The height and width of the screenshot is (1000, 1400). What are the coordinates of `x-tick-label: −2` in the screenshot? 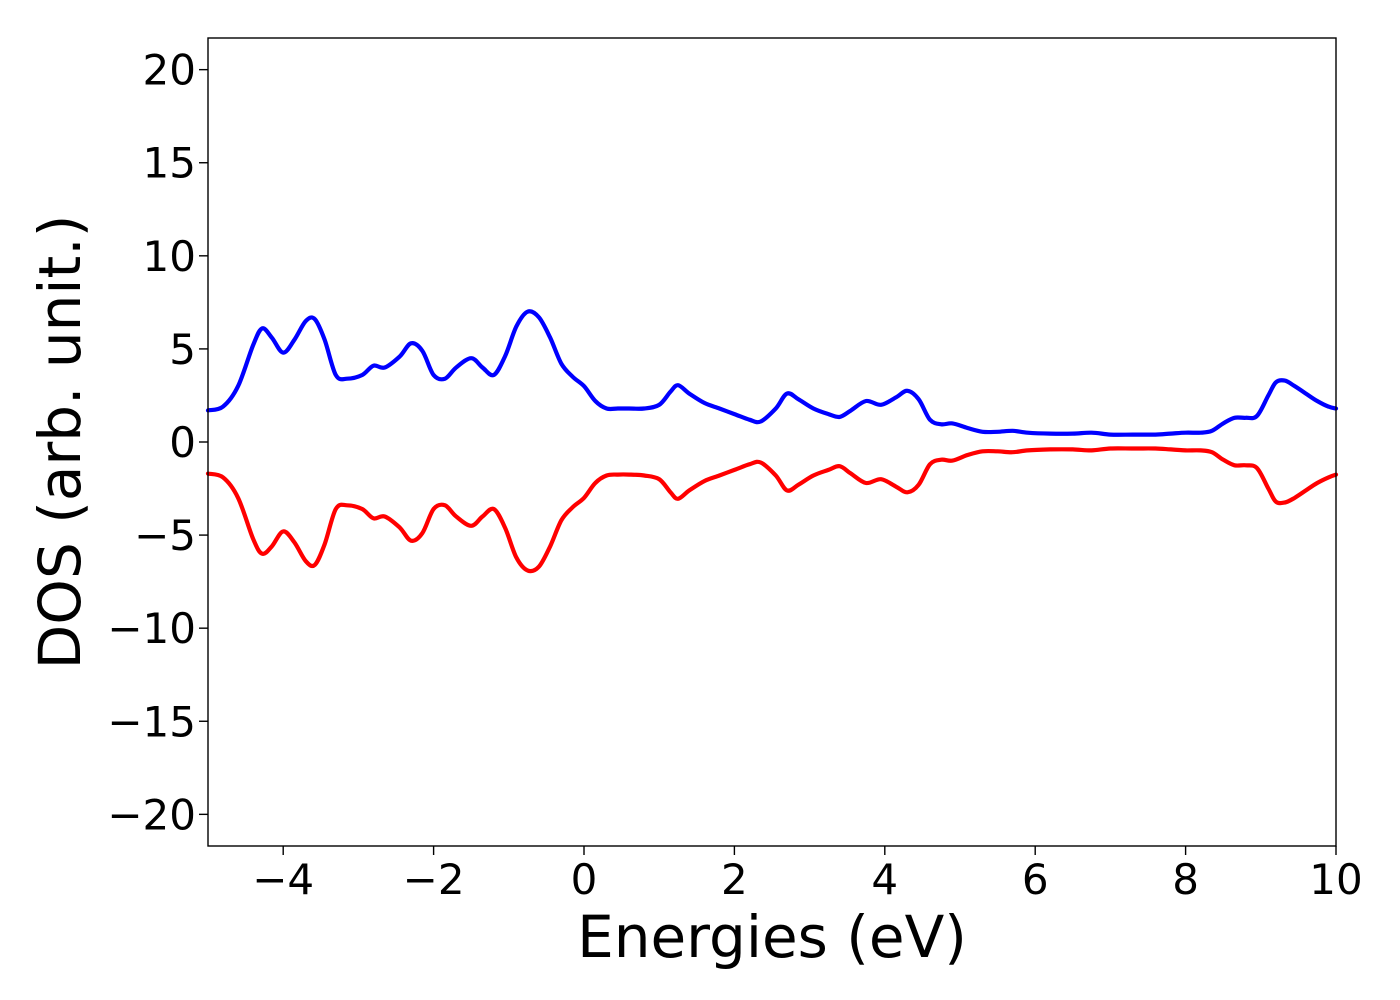 It's located at (434, 879).